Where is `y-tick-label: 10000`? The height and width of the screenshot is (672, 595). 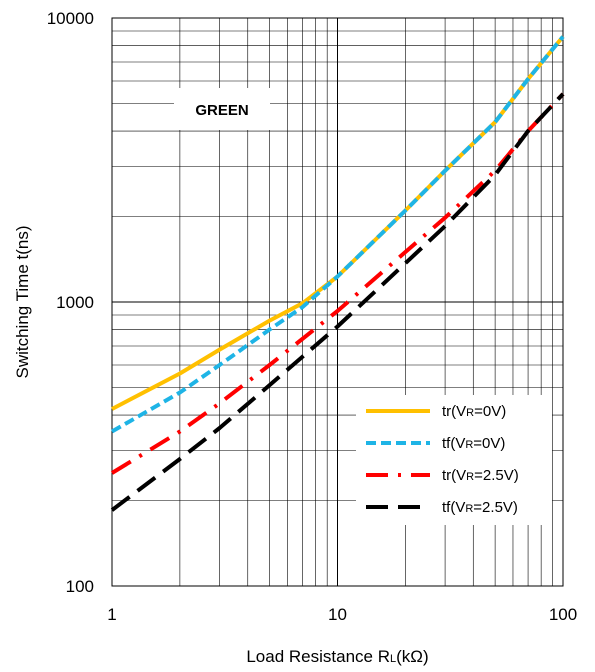 y-tick-label: 10000 is located at coordinates (70, 18).